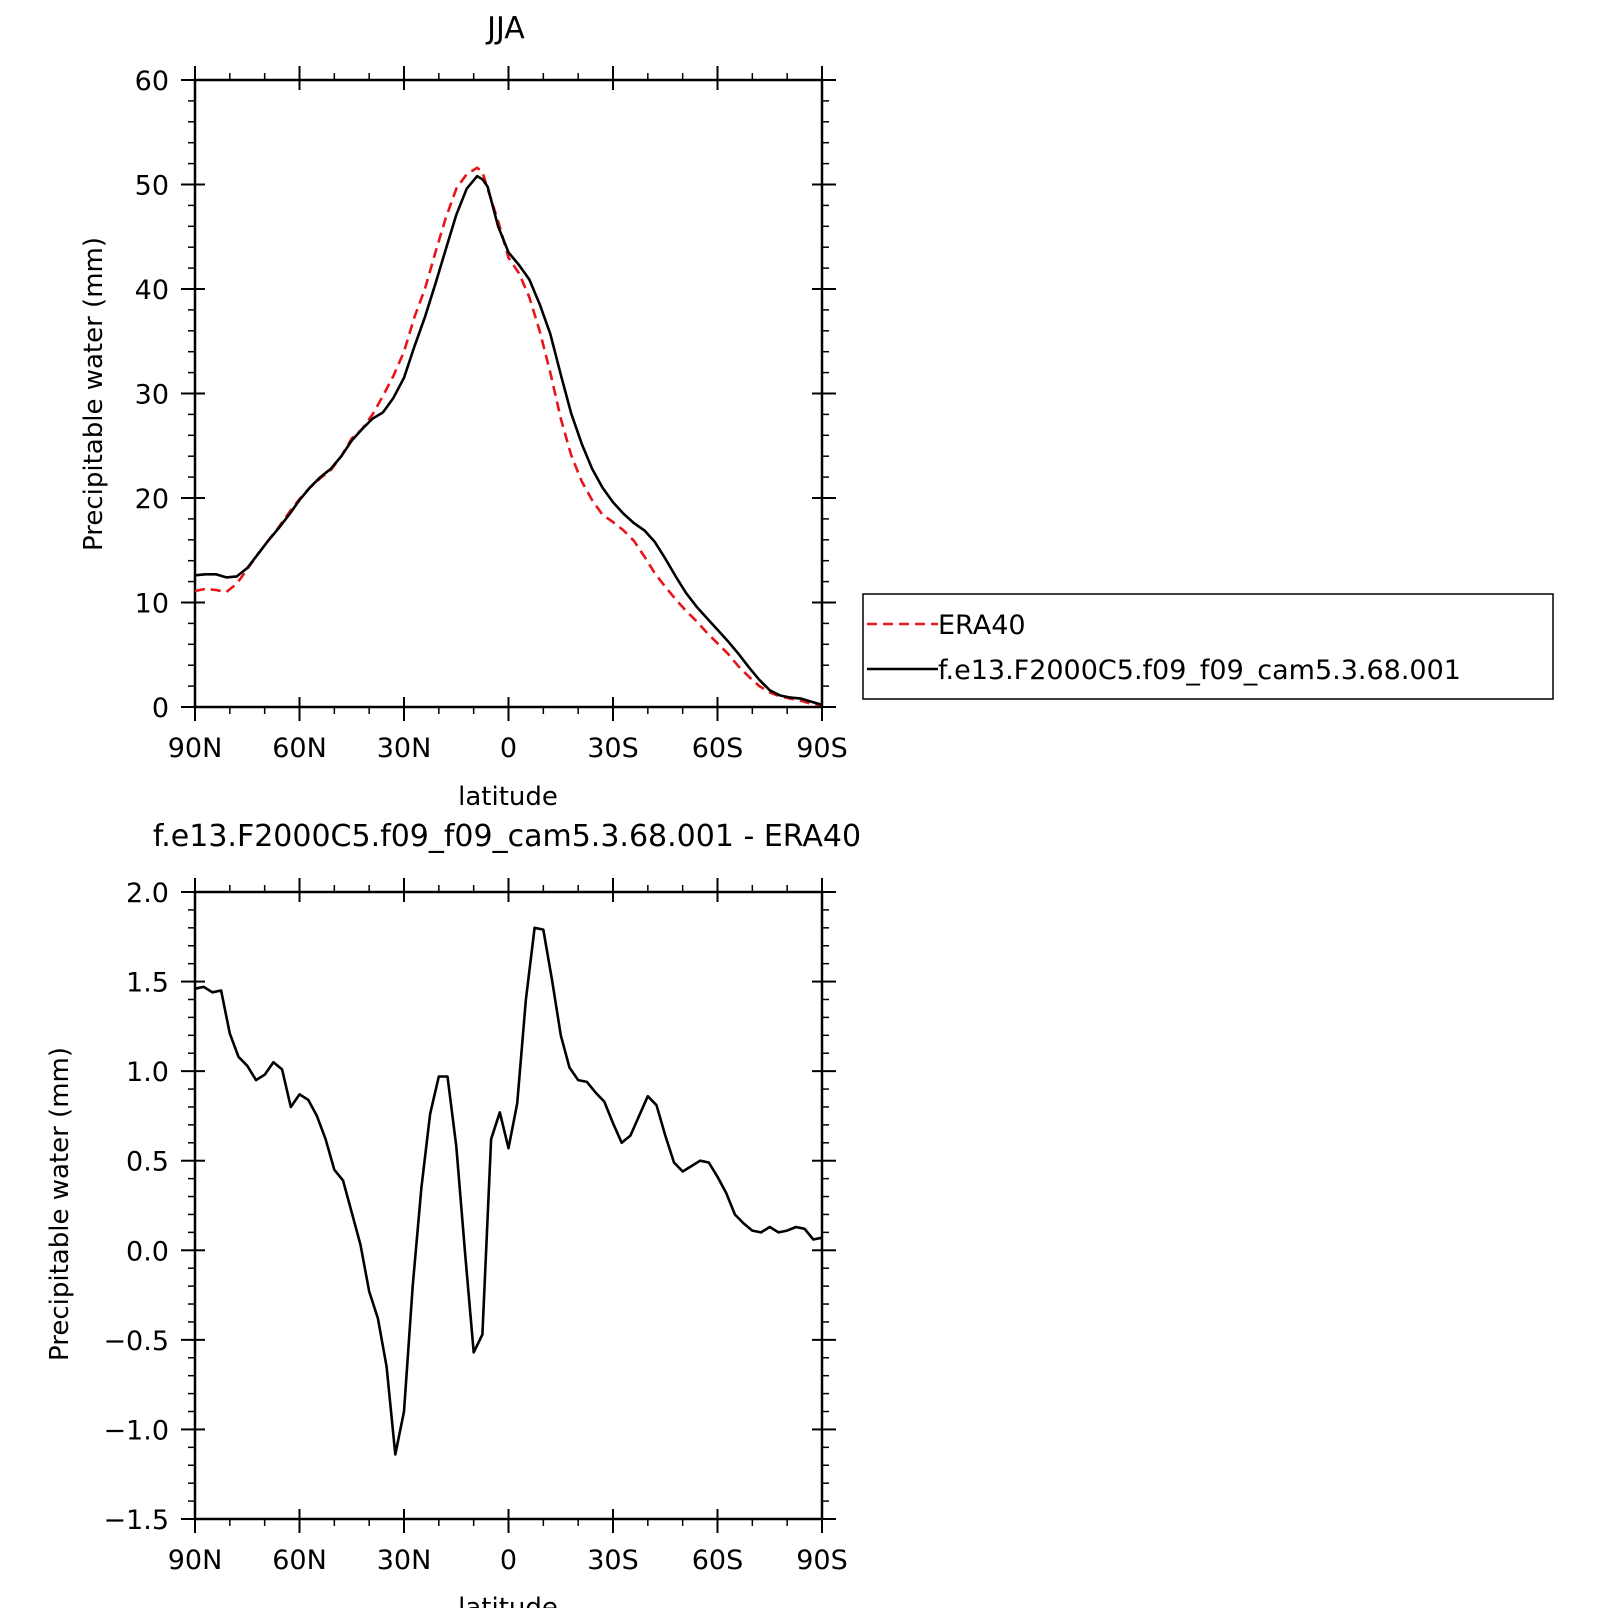 The width and height of the screenshot is (1608, 1608). I want to click on bottom-x-axis-label: latitude, so click(508, 1600).